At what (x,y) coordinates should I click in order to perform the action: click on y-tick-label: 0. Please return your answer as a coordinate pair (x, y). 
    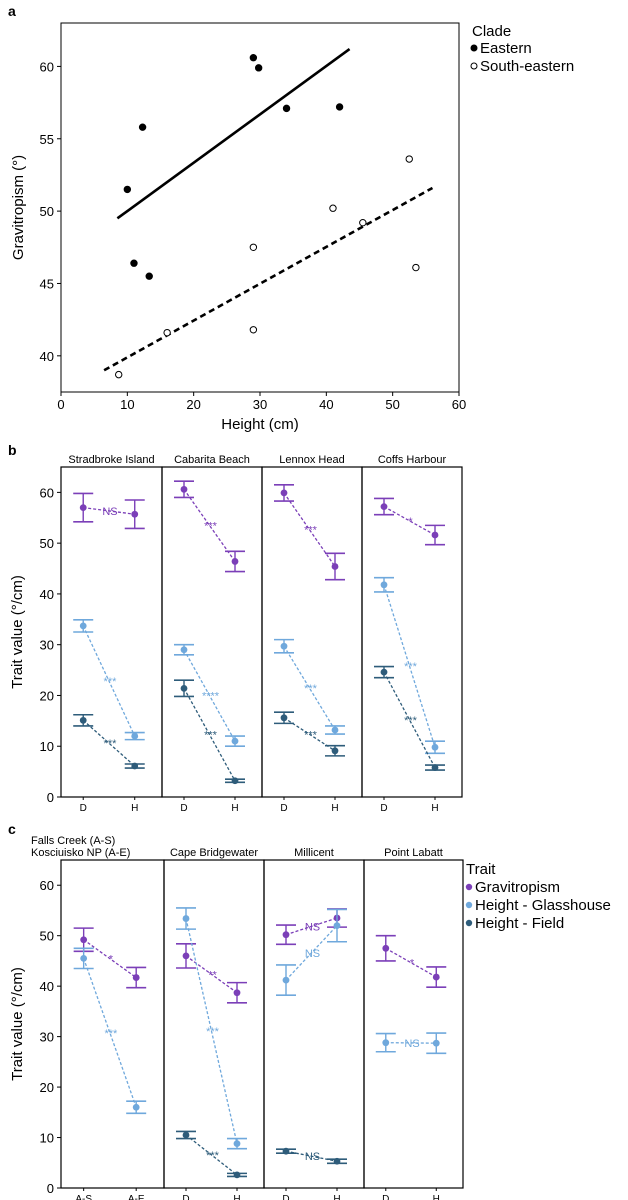
    Looking at the image, I should click on (50, 797).